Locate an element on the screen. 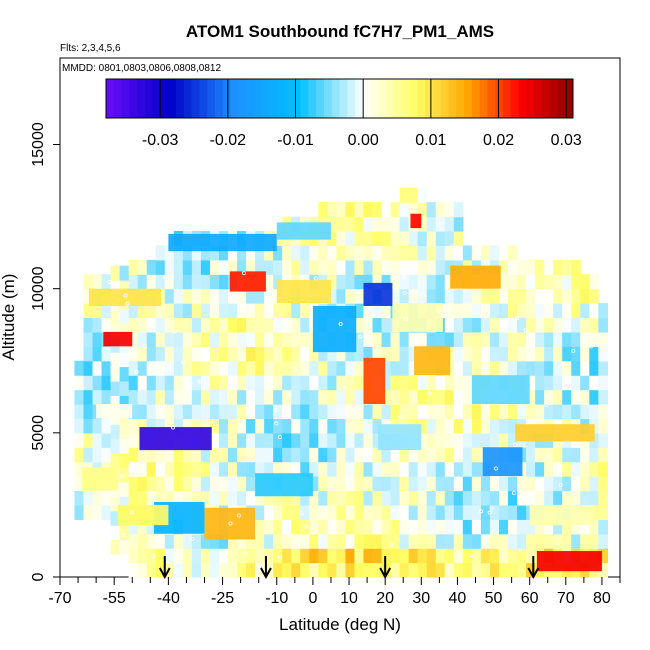 Image resolution: width=650 pixels, height=650 pixels. heatmap-block is located at coordinates (378, 294).